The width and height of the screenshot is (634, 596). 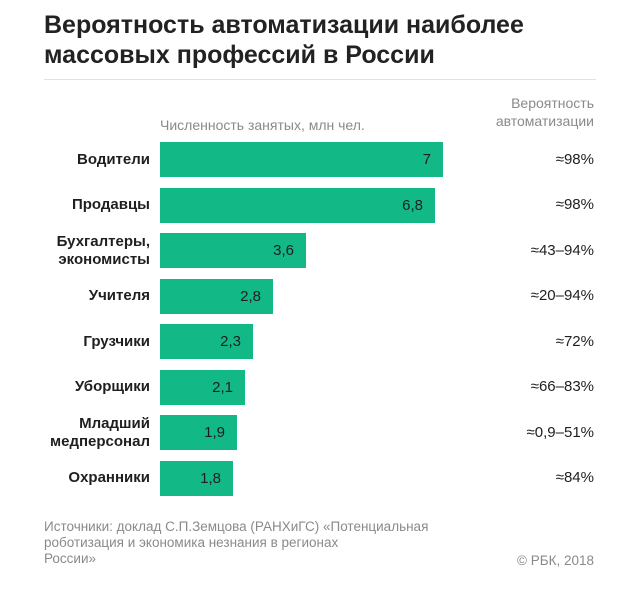 What do you see at coordinates (574, 477) in the screenshot?
I see `automation-probability: ≈84%` at bounding box center [574, 477].